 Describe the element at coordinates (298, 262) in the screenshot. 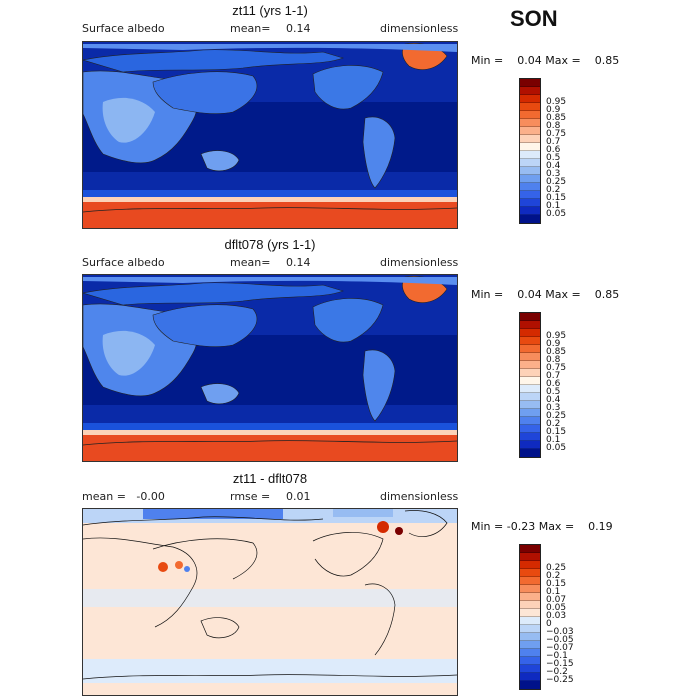

I see `panel-2-mean-value: 0.14` at that location.